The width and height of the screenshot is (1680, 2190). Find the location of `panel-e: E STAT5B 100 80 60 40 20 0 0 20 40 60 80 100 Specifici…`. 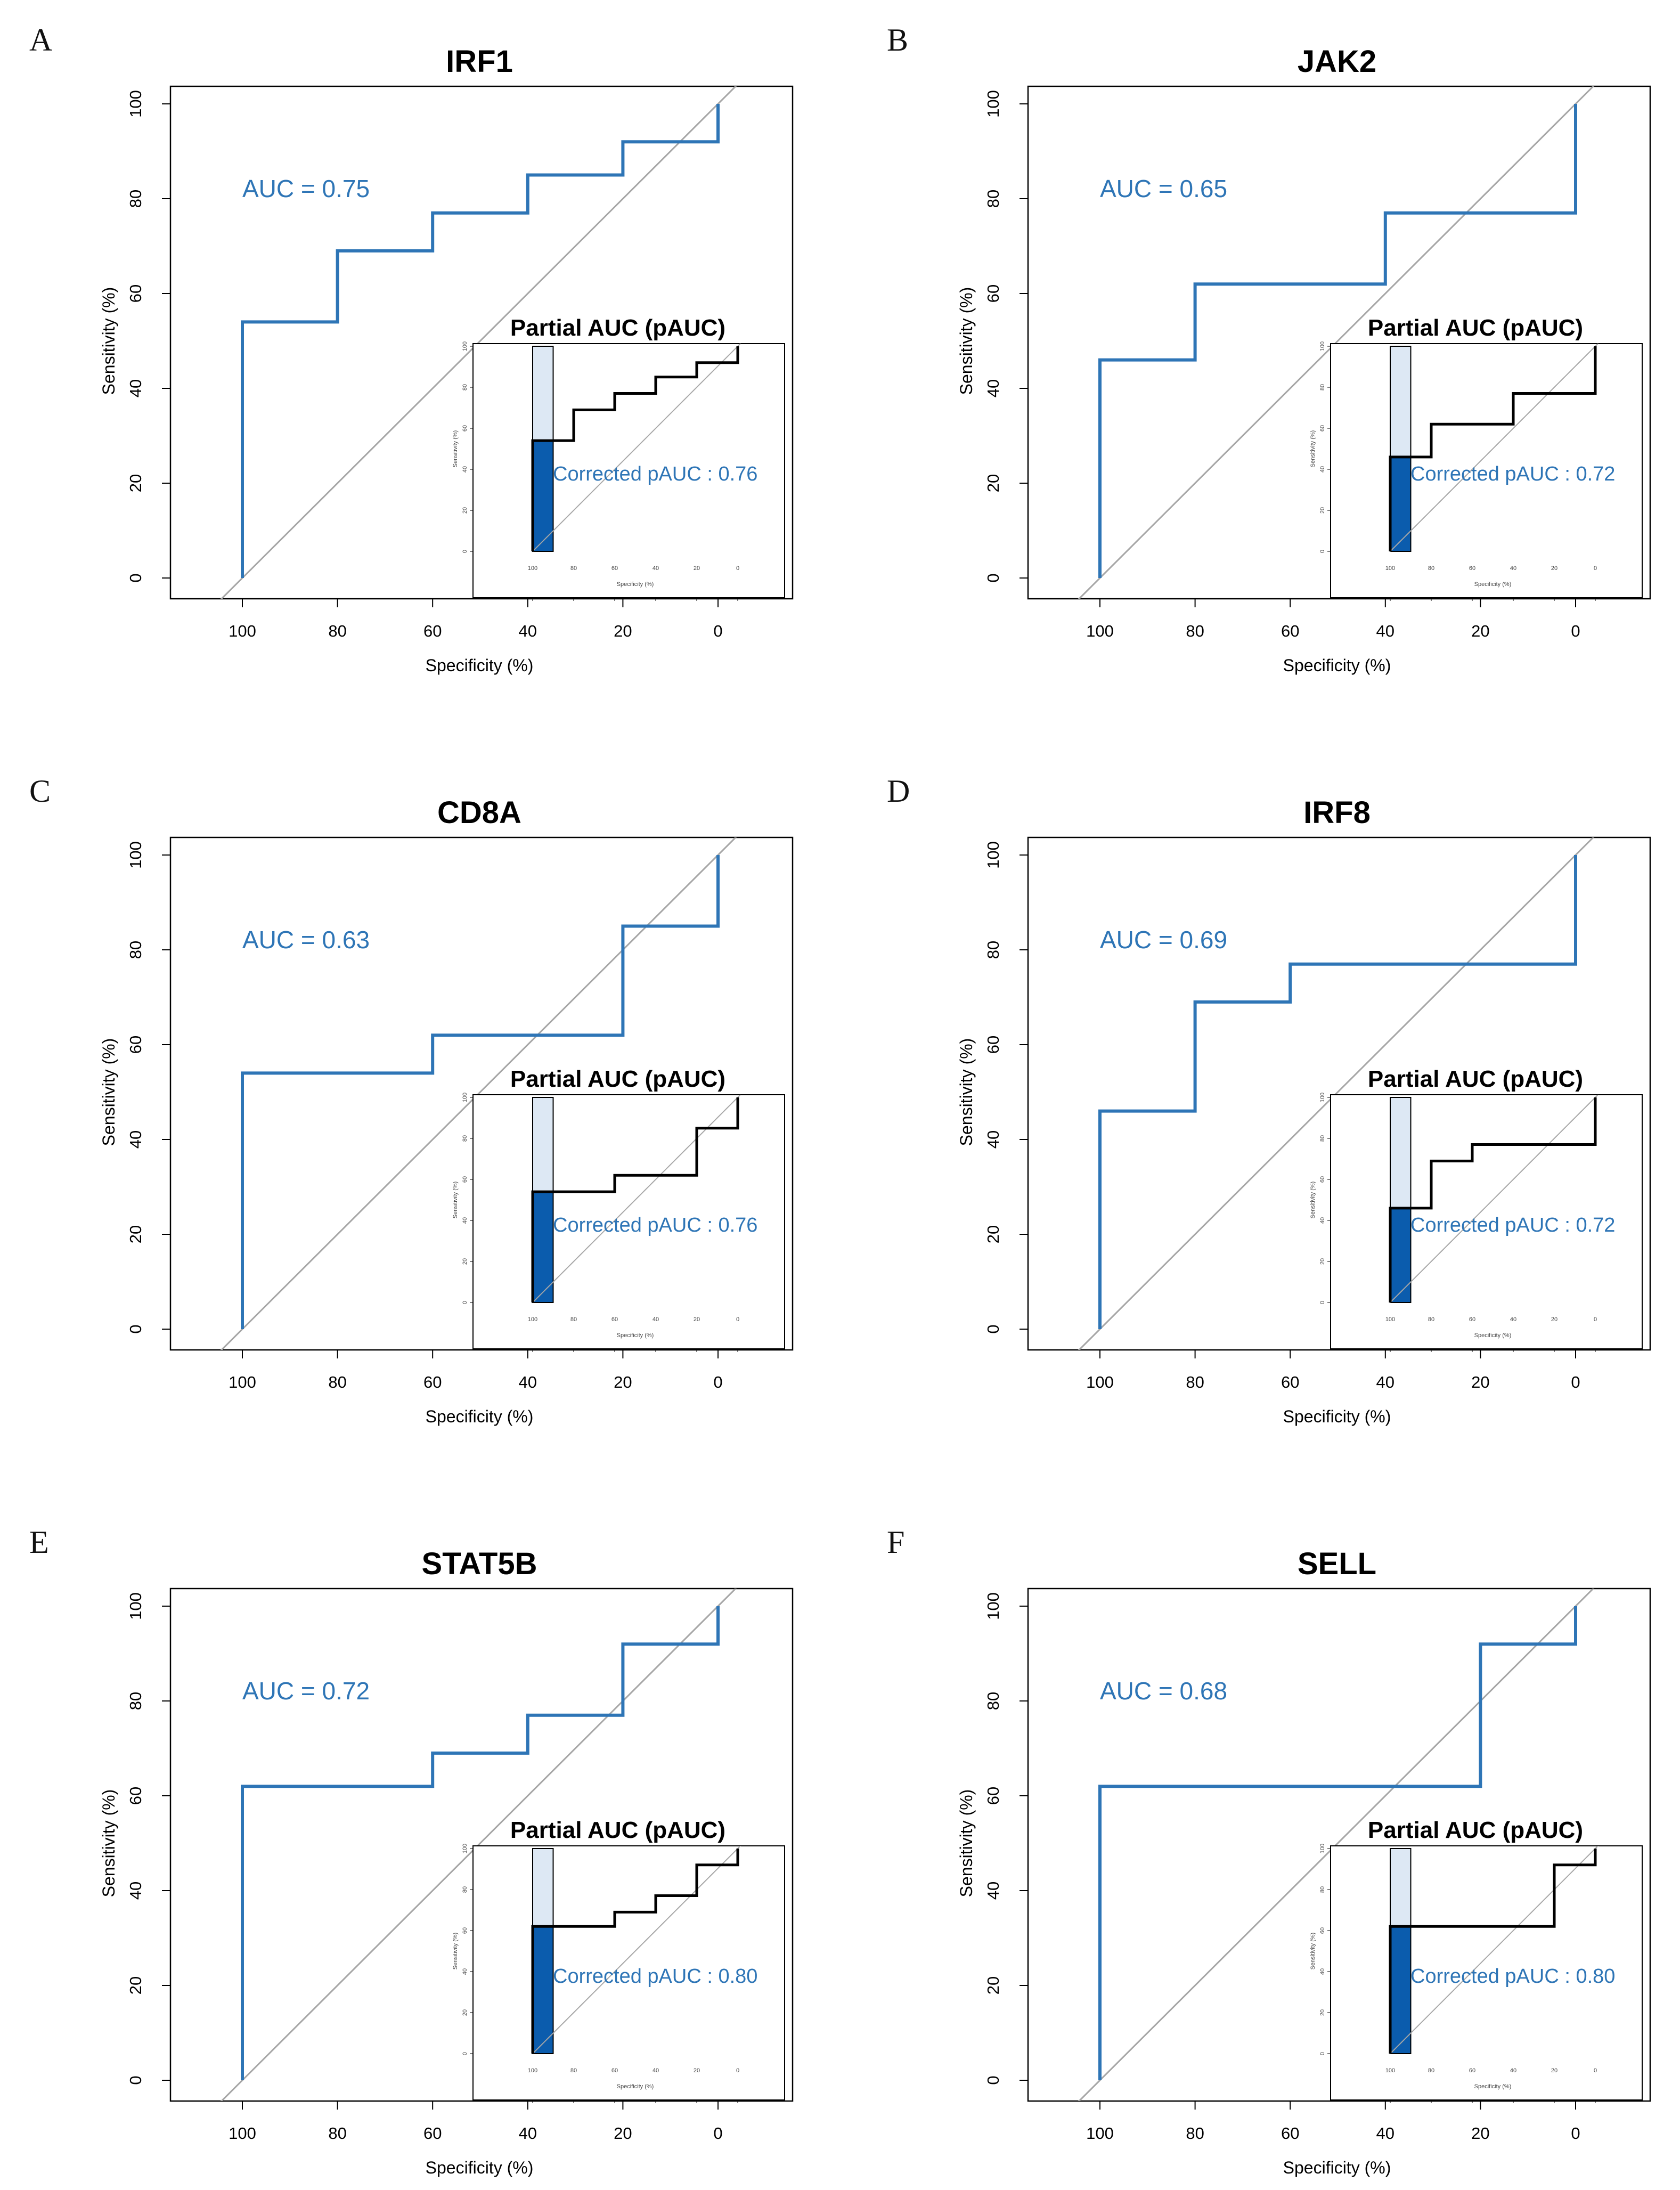

panel-e: E STAT5B 100 80 60 40 20 0 0 20 40 60 80 100 Specifici… is located at coordinates (411, 1851).